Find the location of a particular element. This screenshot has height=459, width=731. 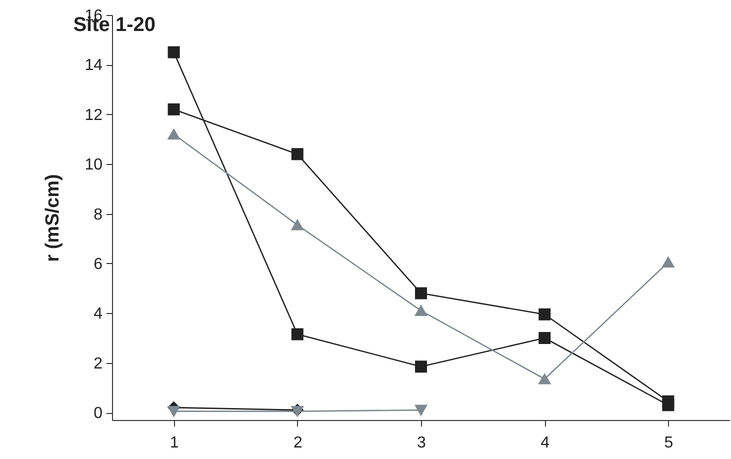

y-tick-label: 2 is located at coordinates (98, 363).